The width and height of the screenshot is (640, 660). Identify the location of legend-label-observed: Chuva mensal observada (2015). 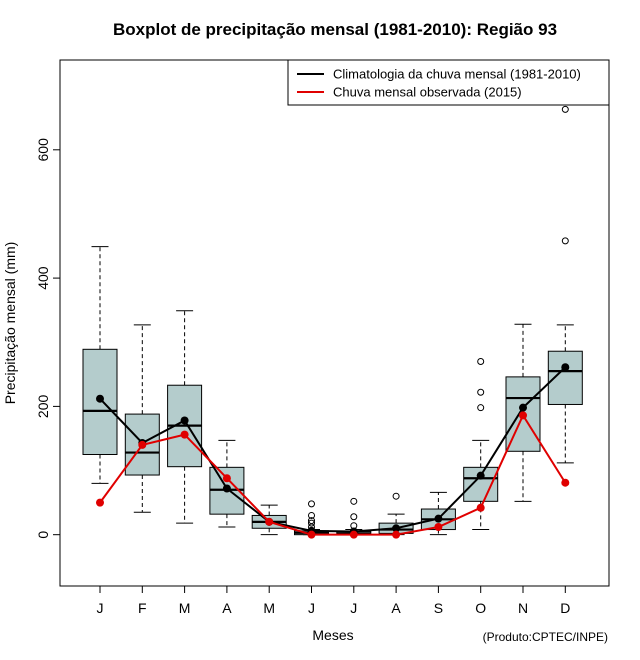
(427, 92).